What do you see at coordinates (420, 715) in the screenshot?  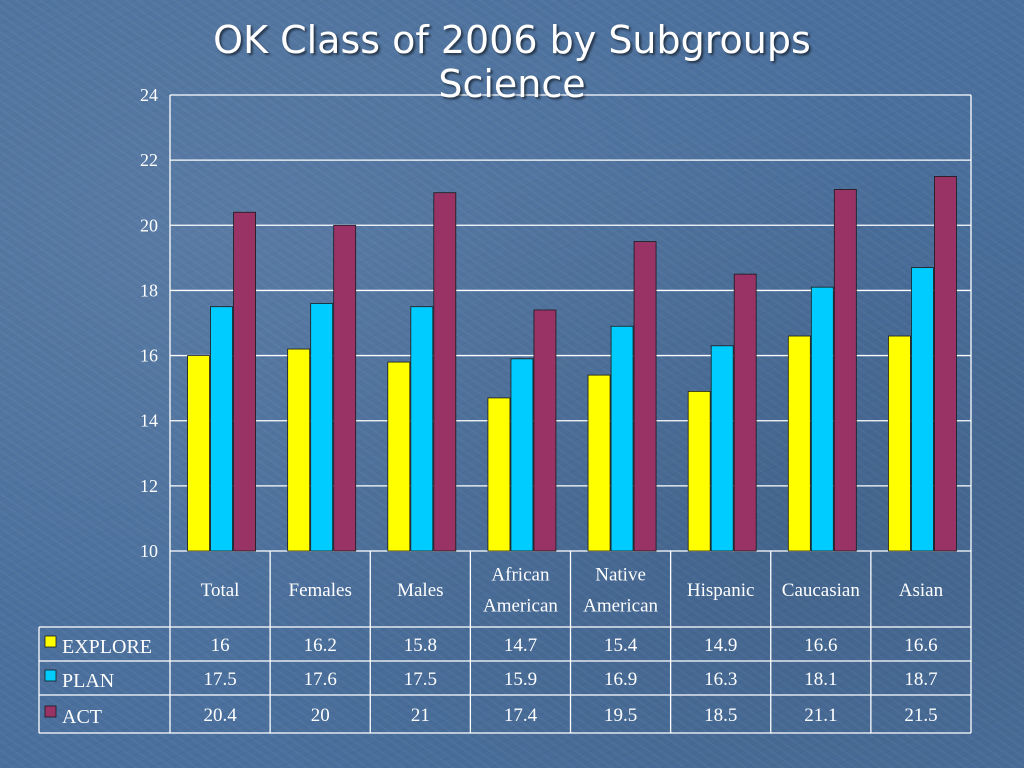 I see `table-cell-value: 21` at bounding box center [420, 715].